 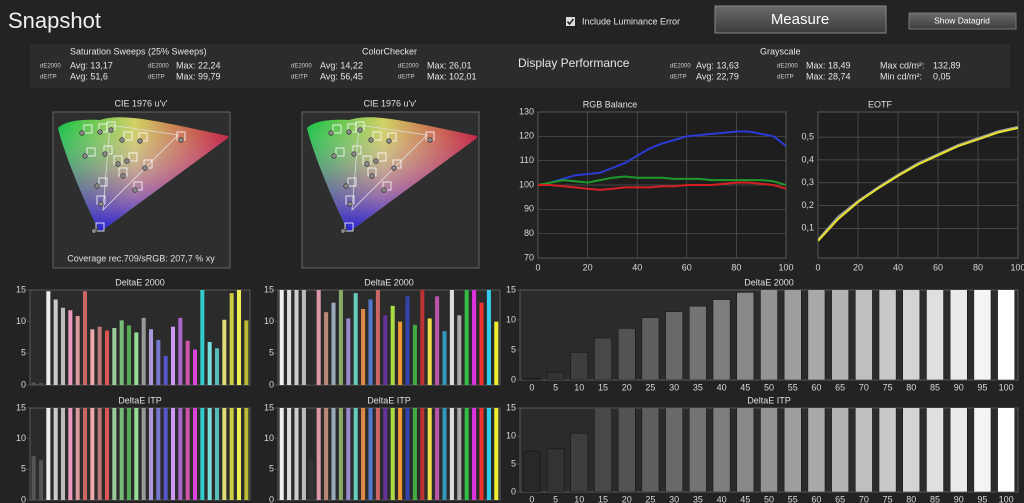 I want to click on x-tick-label: 0, so click(x=817, y=267).